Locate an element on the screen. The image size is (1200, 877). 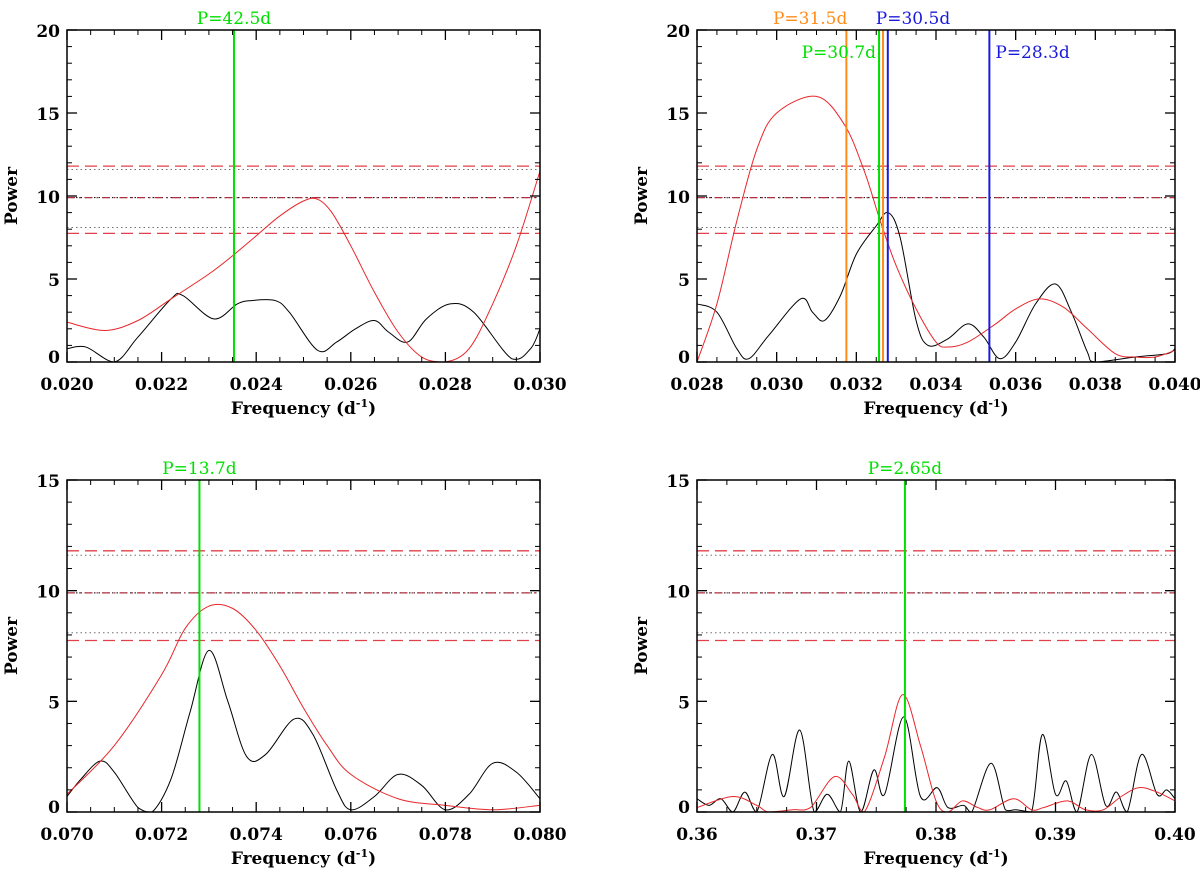
x-tick-label: 0.022 is located at coordinates (161, 385).